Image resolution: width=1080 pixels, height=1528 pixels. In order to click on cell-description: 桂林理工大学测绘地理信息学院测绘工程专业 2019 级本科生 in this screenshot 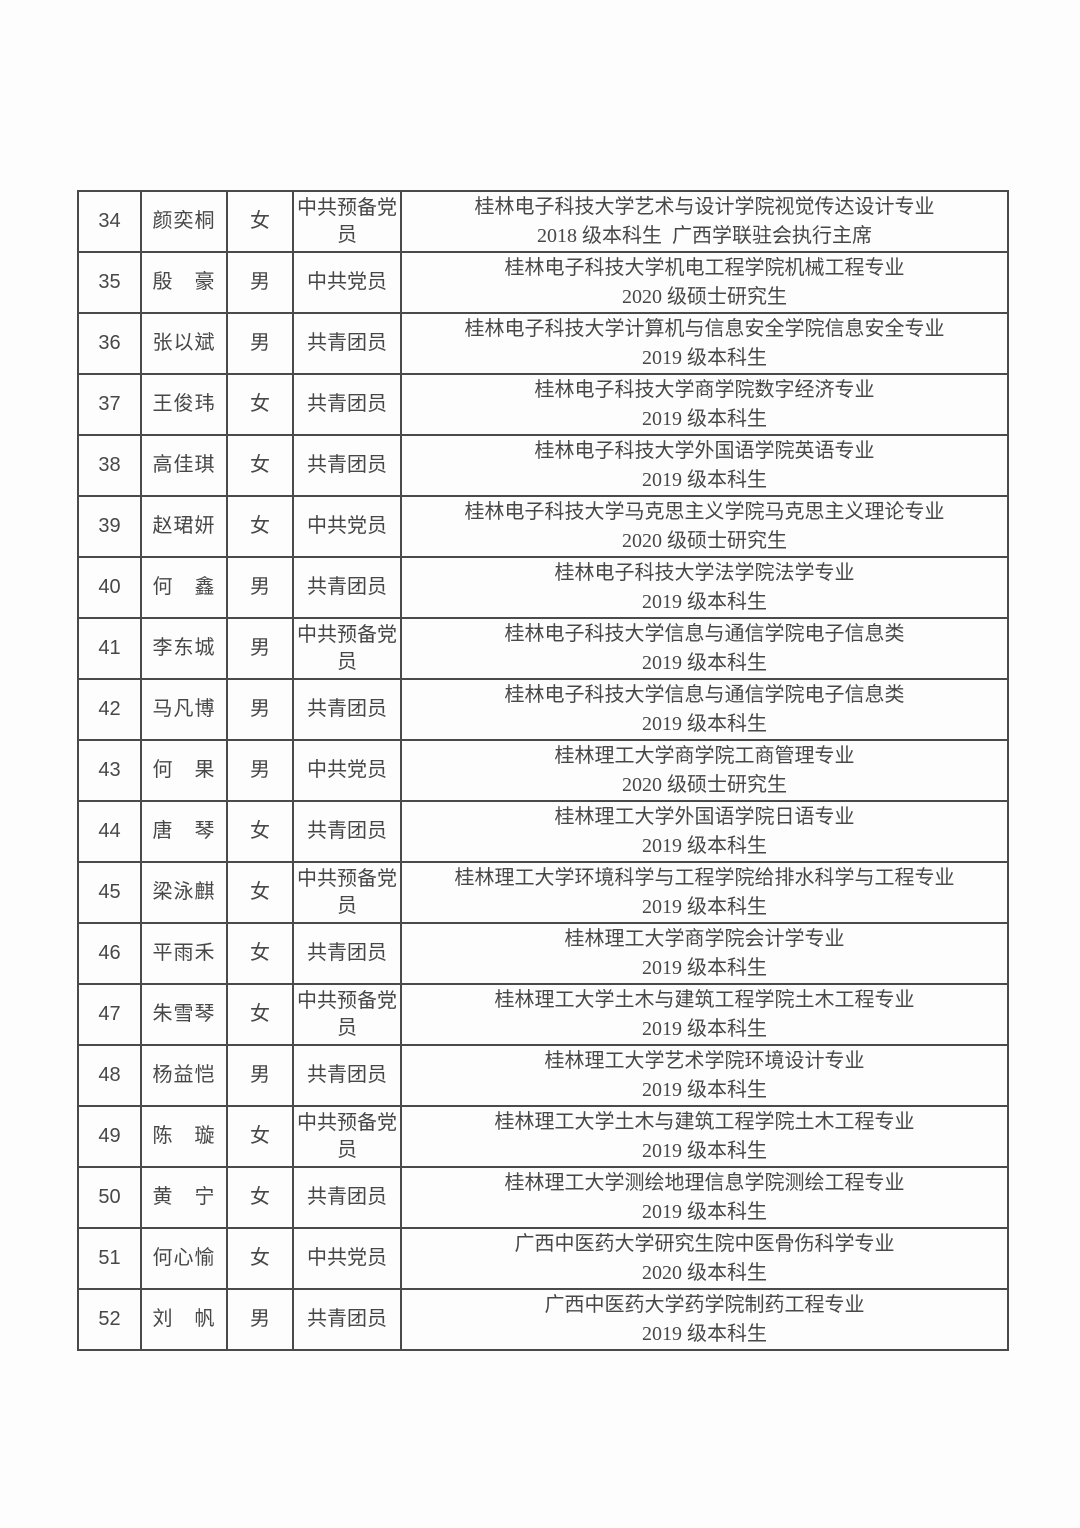, I will do `click(704, 1197)`.